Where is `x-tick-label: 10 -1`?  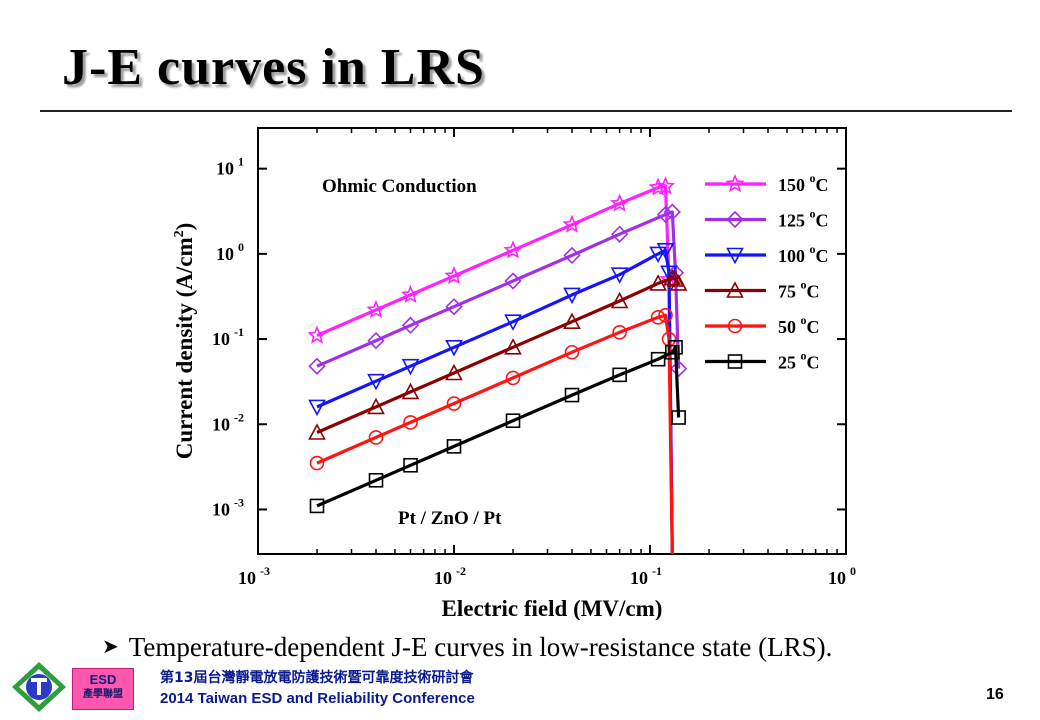
x-tick-label: 10 -1 is located at coordinates (646, 576).